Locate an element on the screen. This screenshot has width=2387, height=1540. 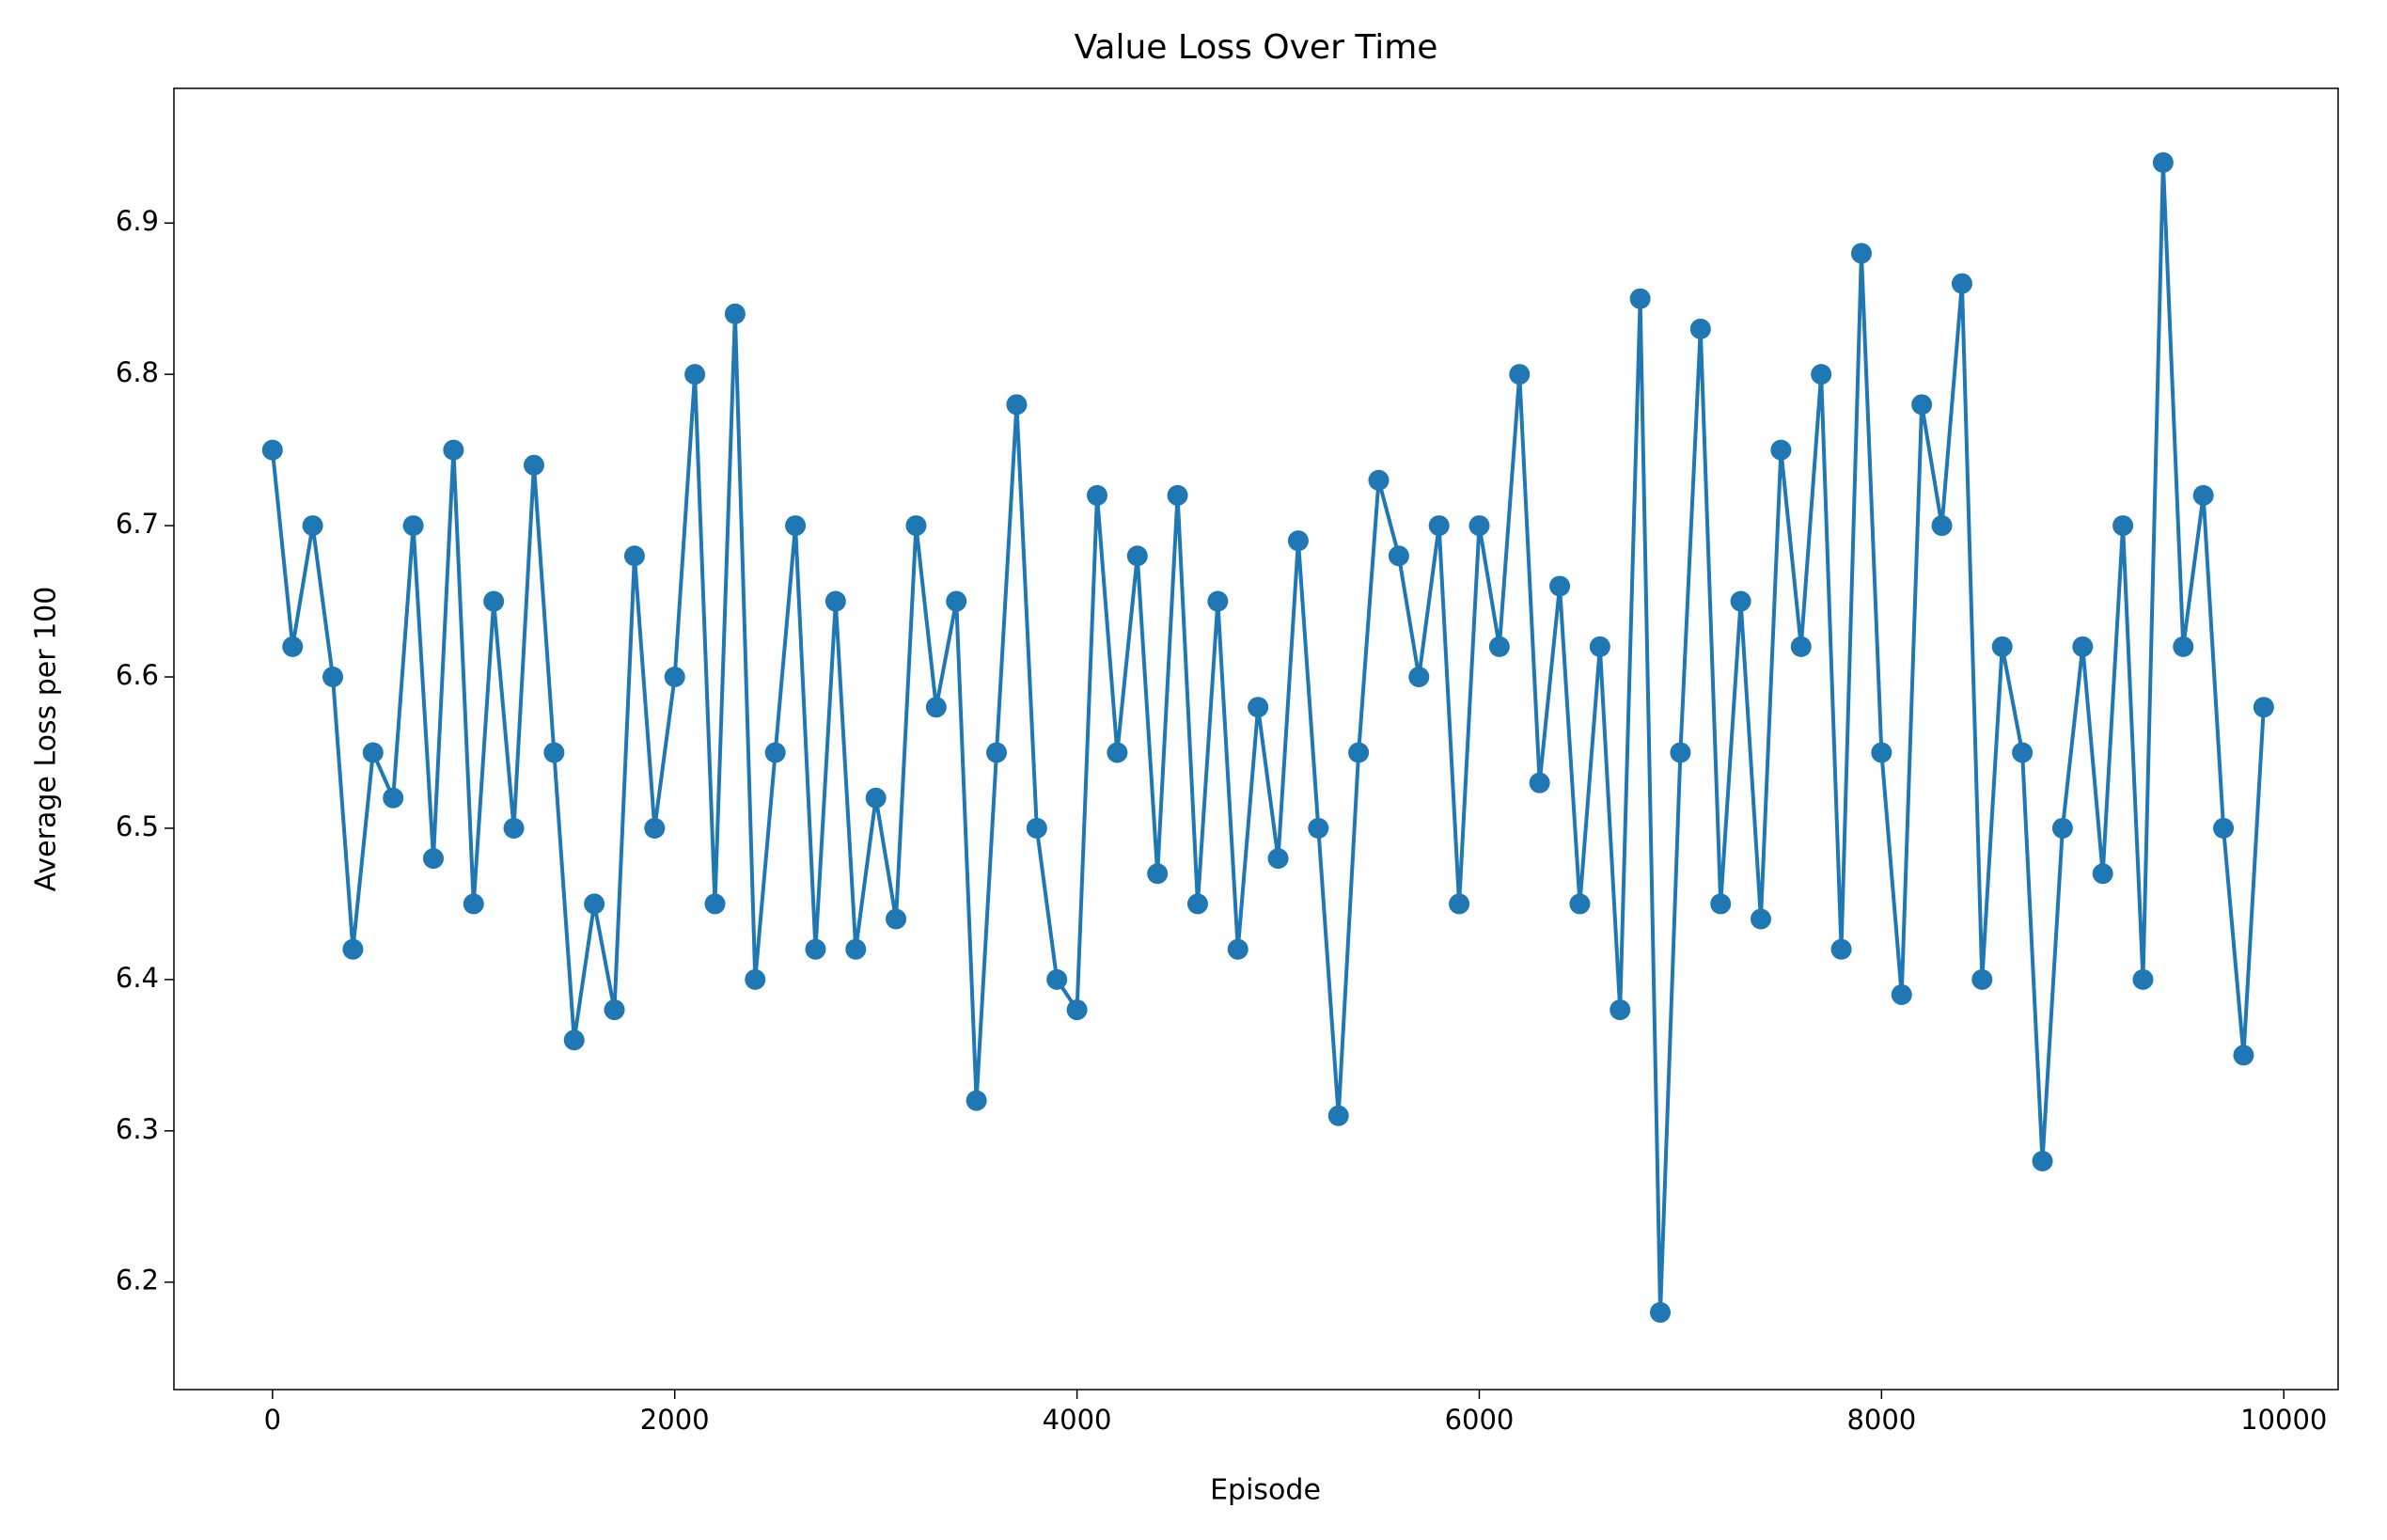
chart-title: Value Loss Over Time is located at coordinates (1256, 47).